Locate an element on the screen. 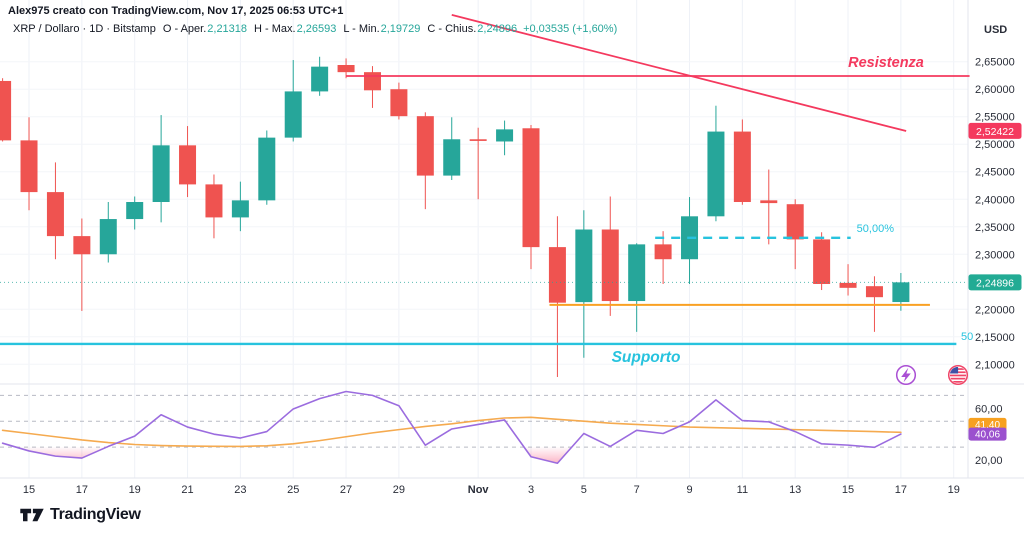 This screenshot has height=539, width=1024. change-value: +0,03535 (+1,60%) is located at coordinates (570, 29).